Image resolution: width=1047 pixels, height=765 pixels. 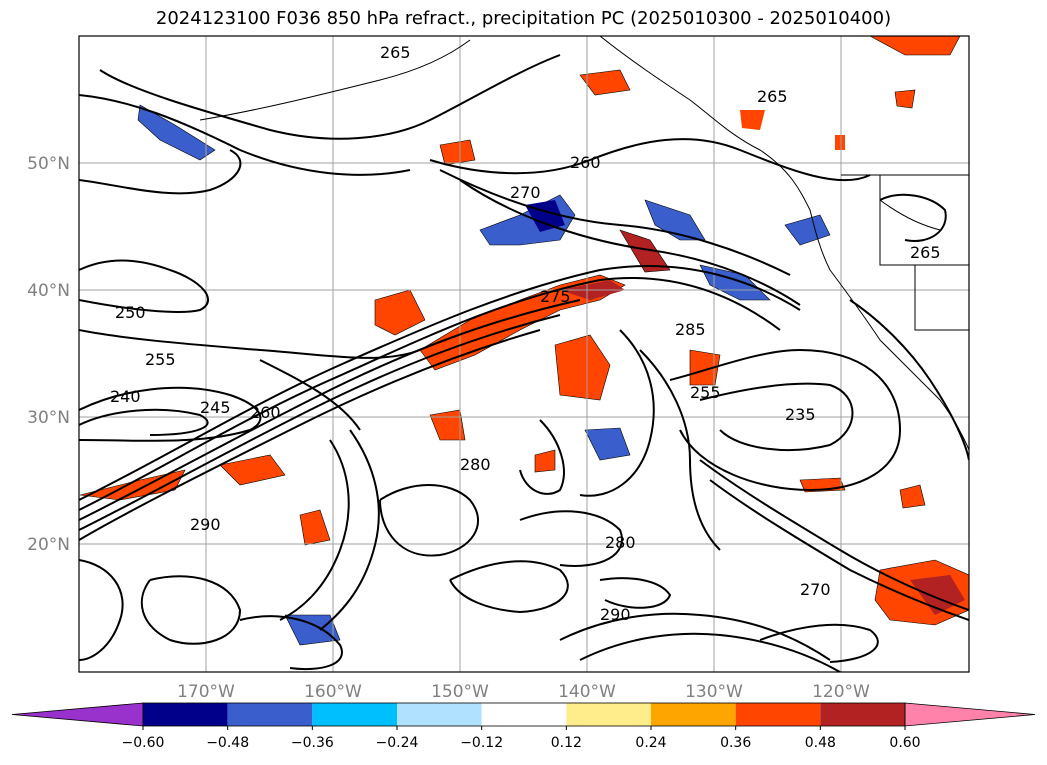 I want to click on contour-label: 275, so click(x=555, y=296).